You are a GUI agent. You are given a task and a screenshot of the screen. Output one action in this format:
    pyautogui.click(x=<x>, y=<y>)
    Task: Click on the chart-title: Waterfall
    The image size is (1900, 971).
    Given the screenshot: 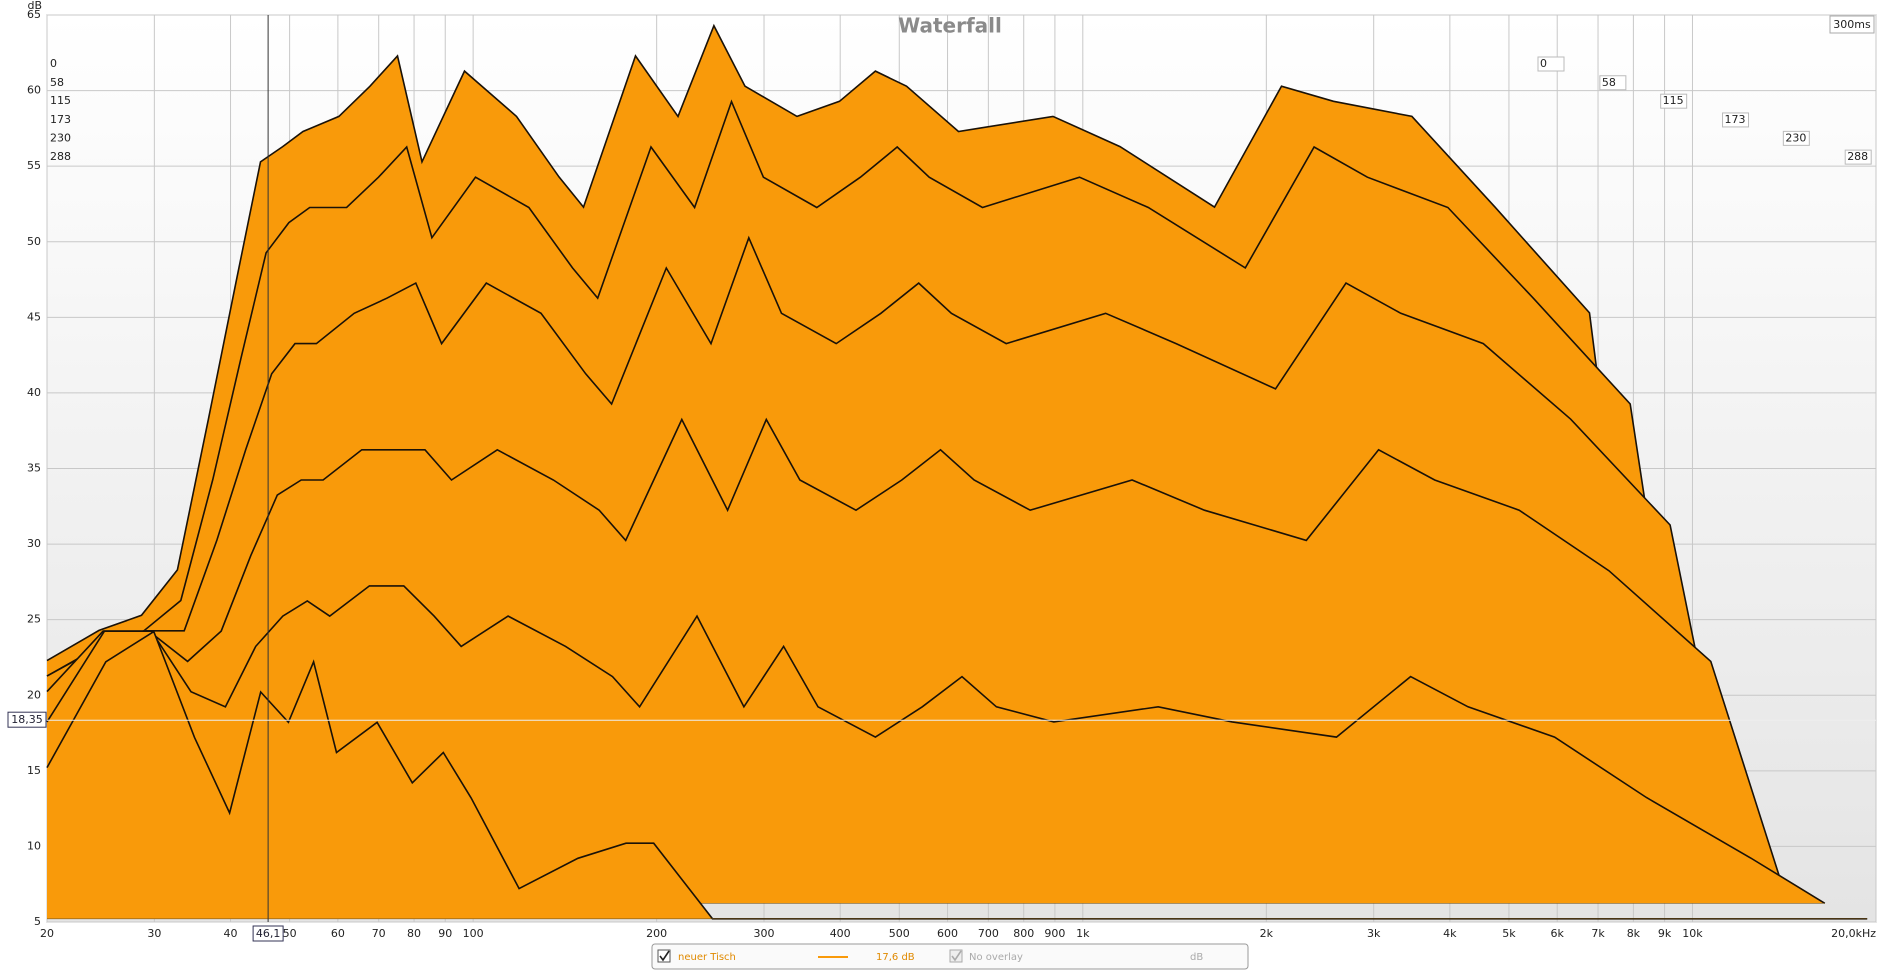 What is the action you would take?
    pyautogui.click(x=950, y=26)
    